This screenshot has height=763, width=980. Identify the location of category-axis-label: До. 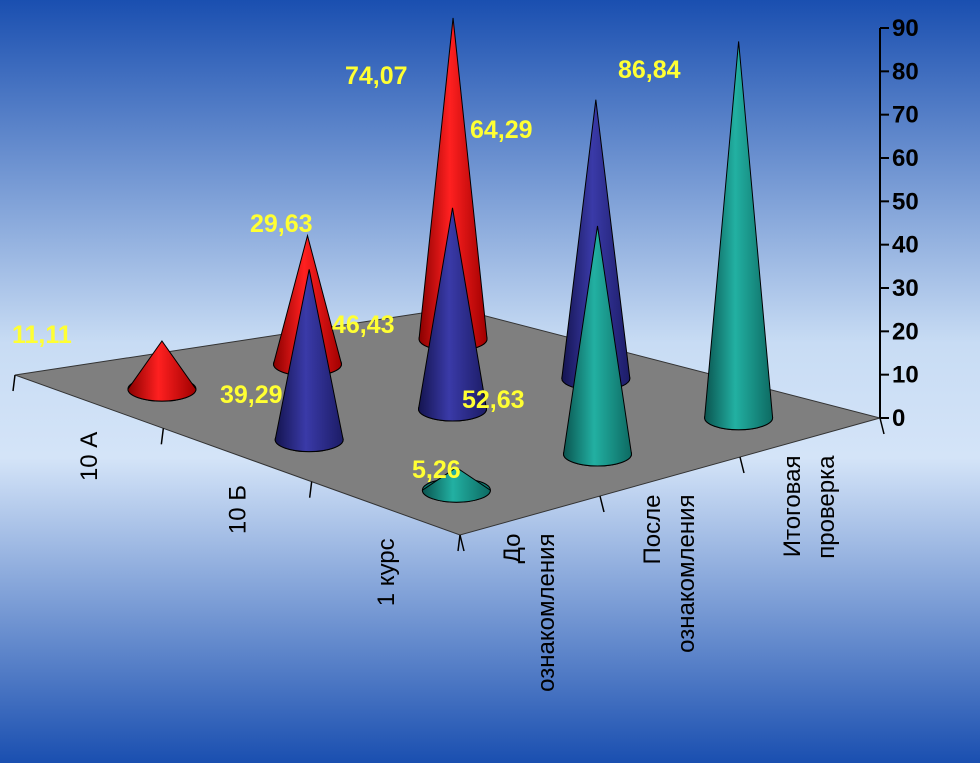
(512, 549).